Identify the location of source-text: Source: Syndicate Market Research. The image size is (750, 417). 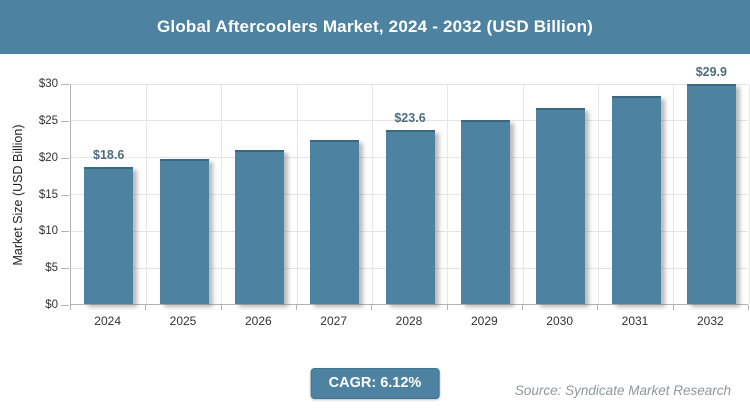
(622, 390).